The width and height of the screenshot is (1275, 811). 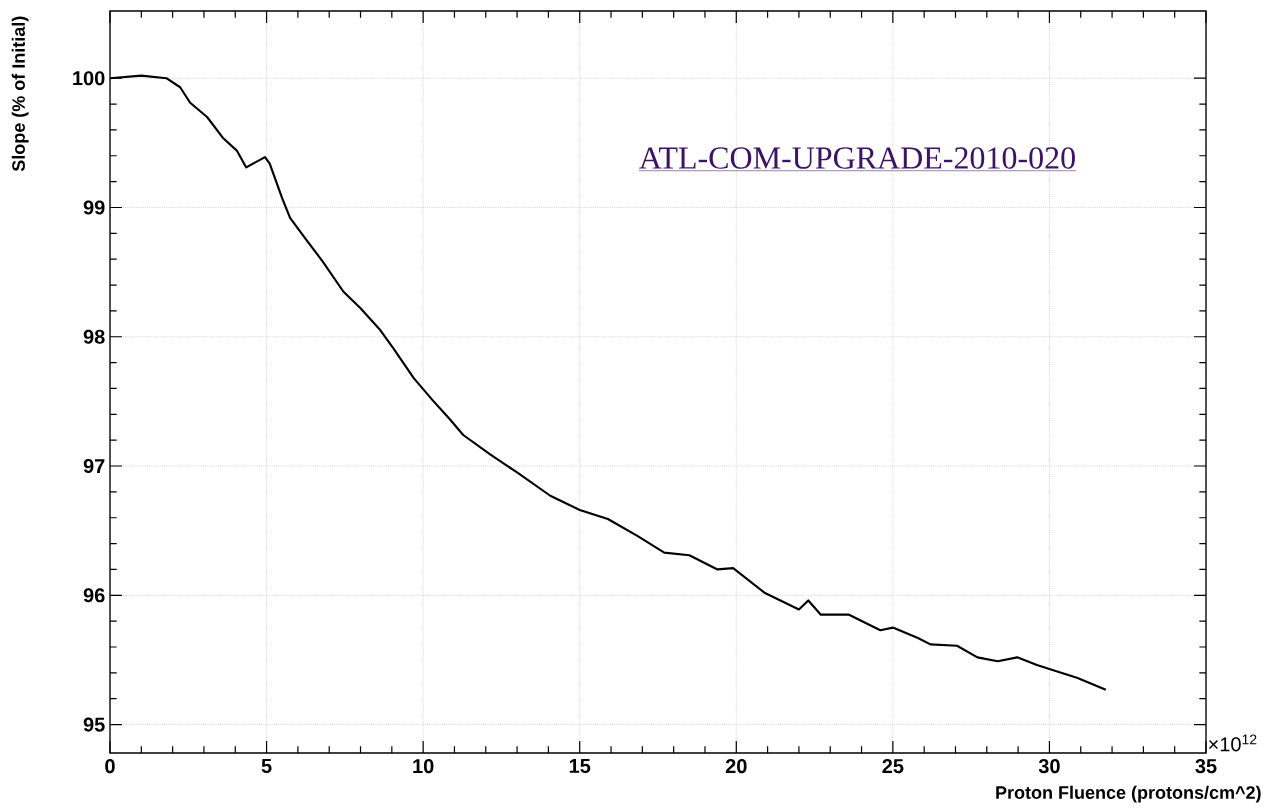 I want to click on x-tick-label: 0, so click(x=110, y=766).